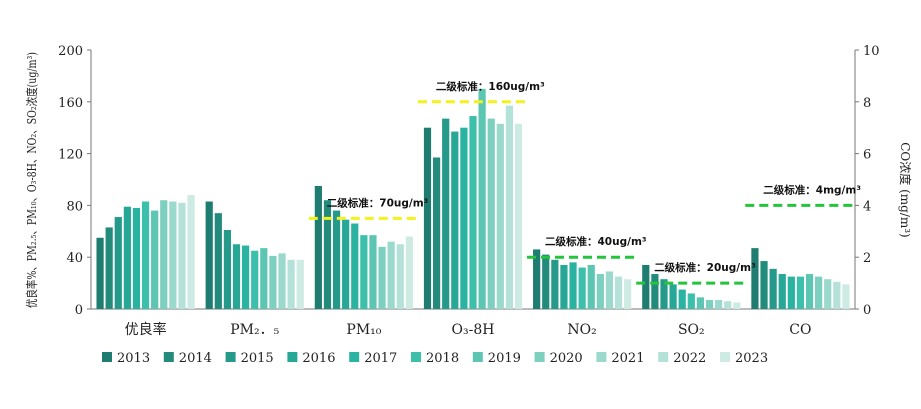  What do you see at coordinates (504, 358) in the screenshot?
I see `legend-label: 2019` at bounding box center [504, 358].